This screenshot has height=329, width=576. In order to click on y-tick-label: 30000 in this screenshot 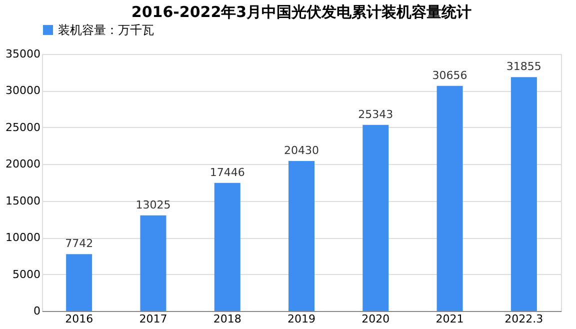, I will do `click(23, 91)`.